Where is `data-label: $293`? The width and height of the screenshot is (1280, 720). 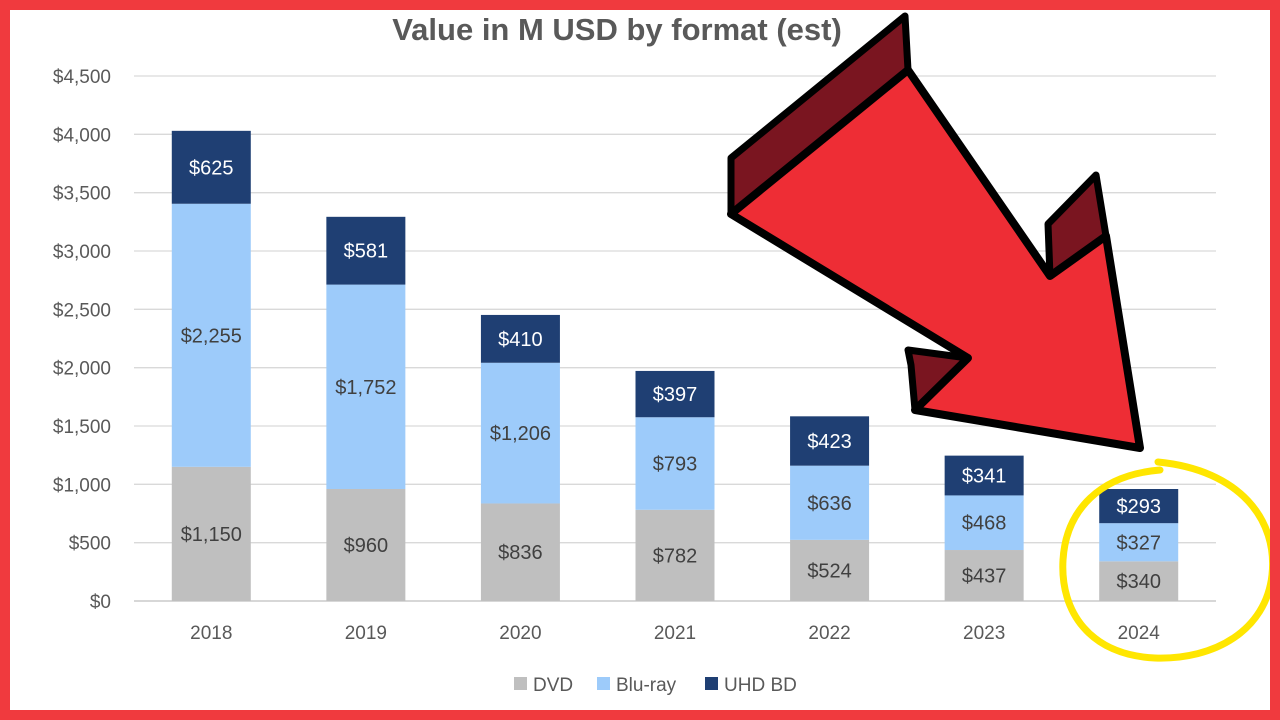
data-label: $293 is located at coordinates (1138, 507).